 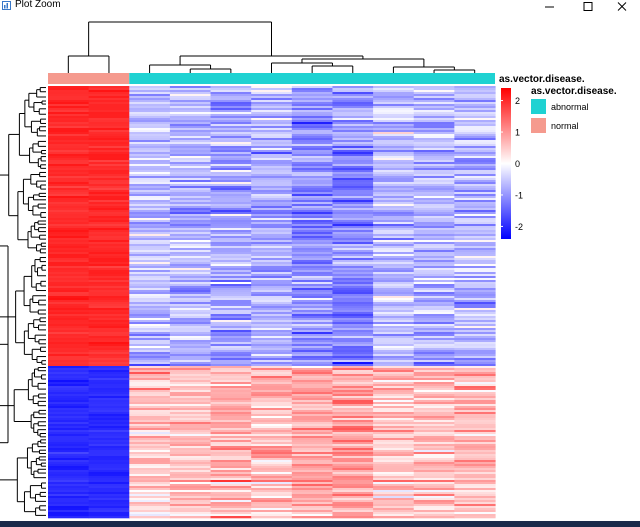 I want to click on minimize-button, so click(x=550, y=6).